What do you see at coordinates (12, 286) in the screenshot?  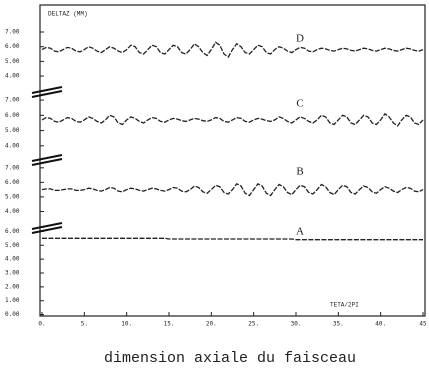 I see `y-tick-label: 2.00` at bounding box center [12, 286].